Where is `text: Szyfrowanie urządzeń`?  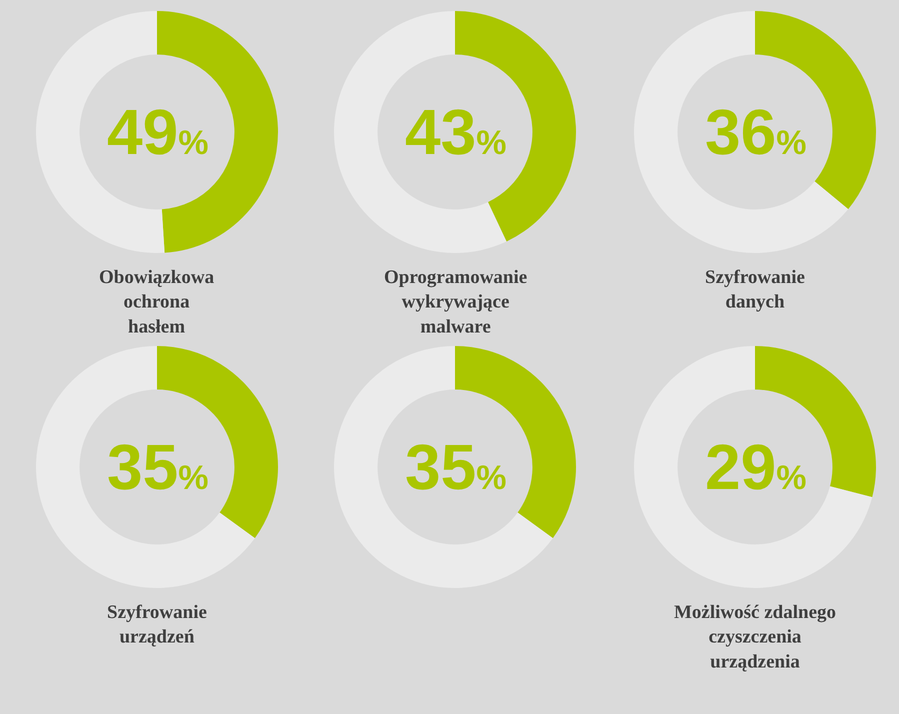 text: Szyfrowanie urządzeń is located at coordinates (157, 625).